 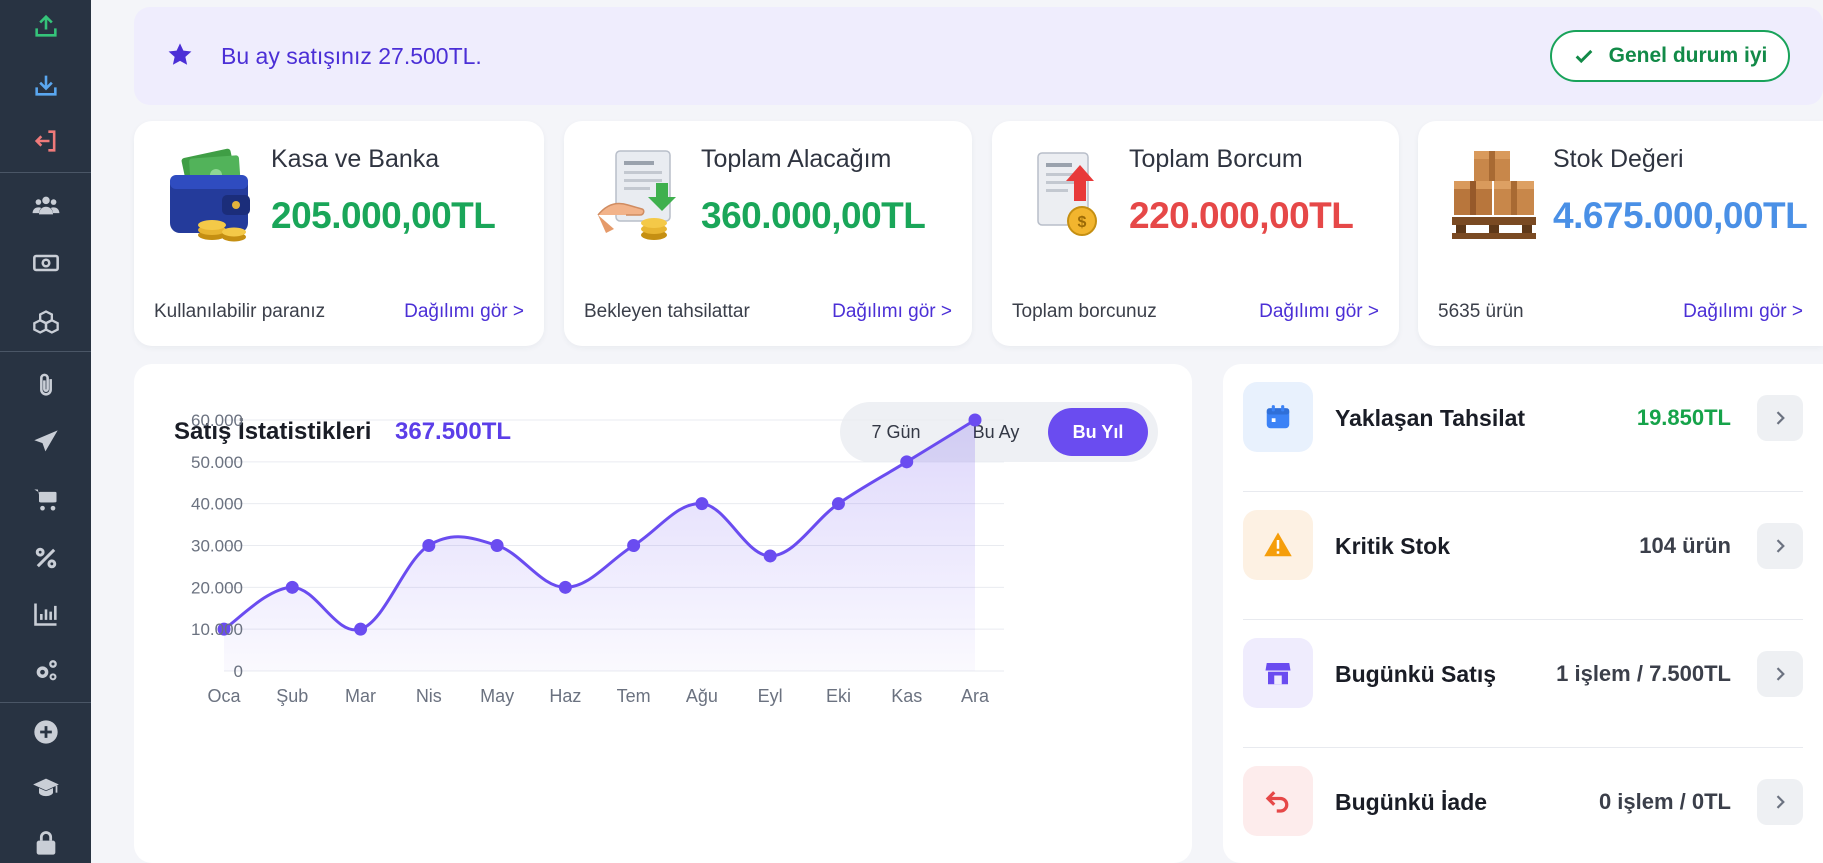 I want to click on card-subtitle: 5635 ürün, so click(x=1481, y=311).